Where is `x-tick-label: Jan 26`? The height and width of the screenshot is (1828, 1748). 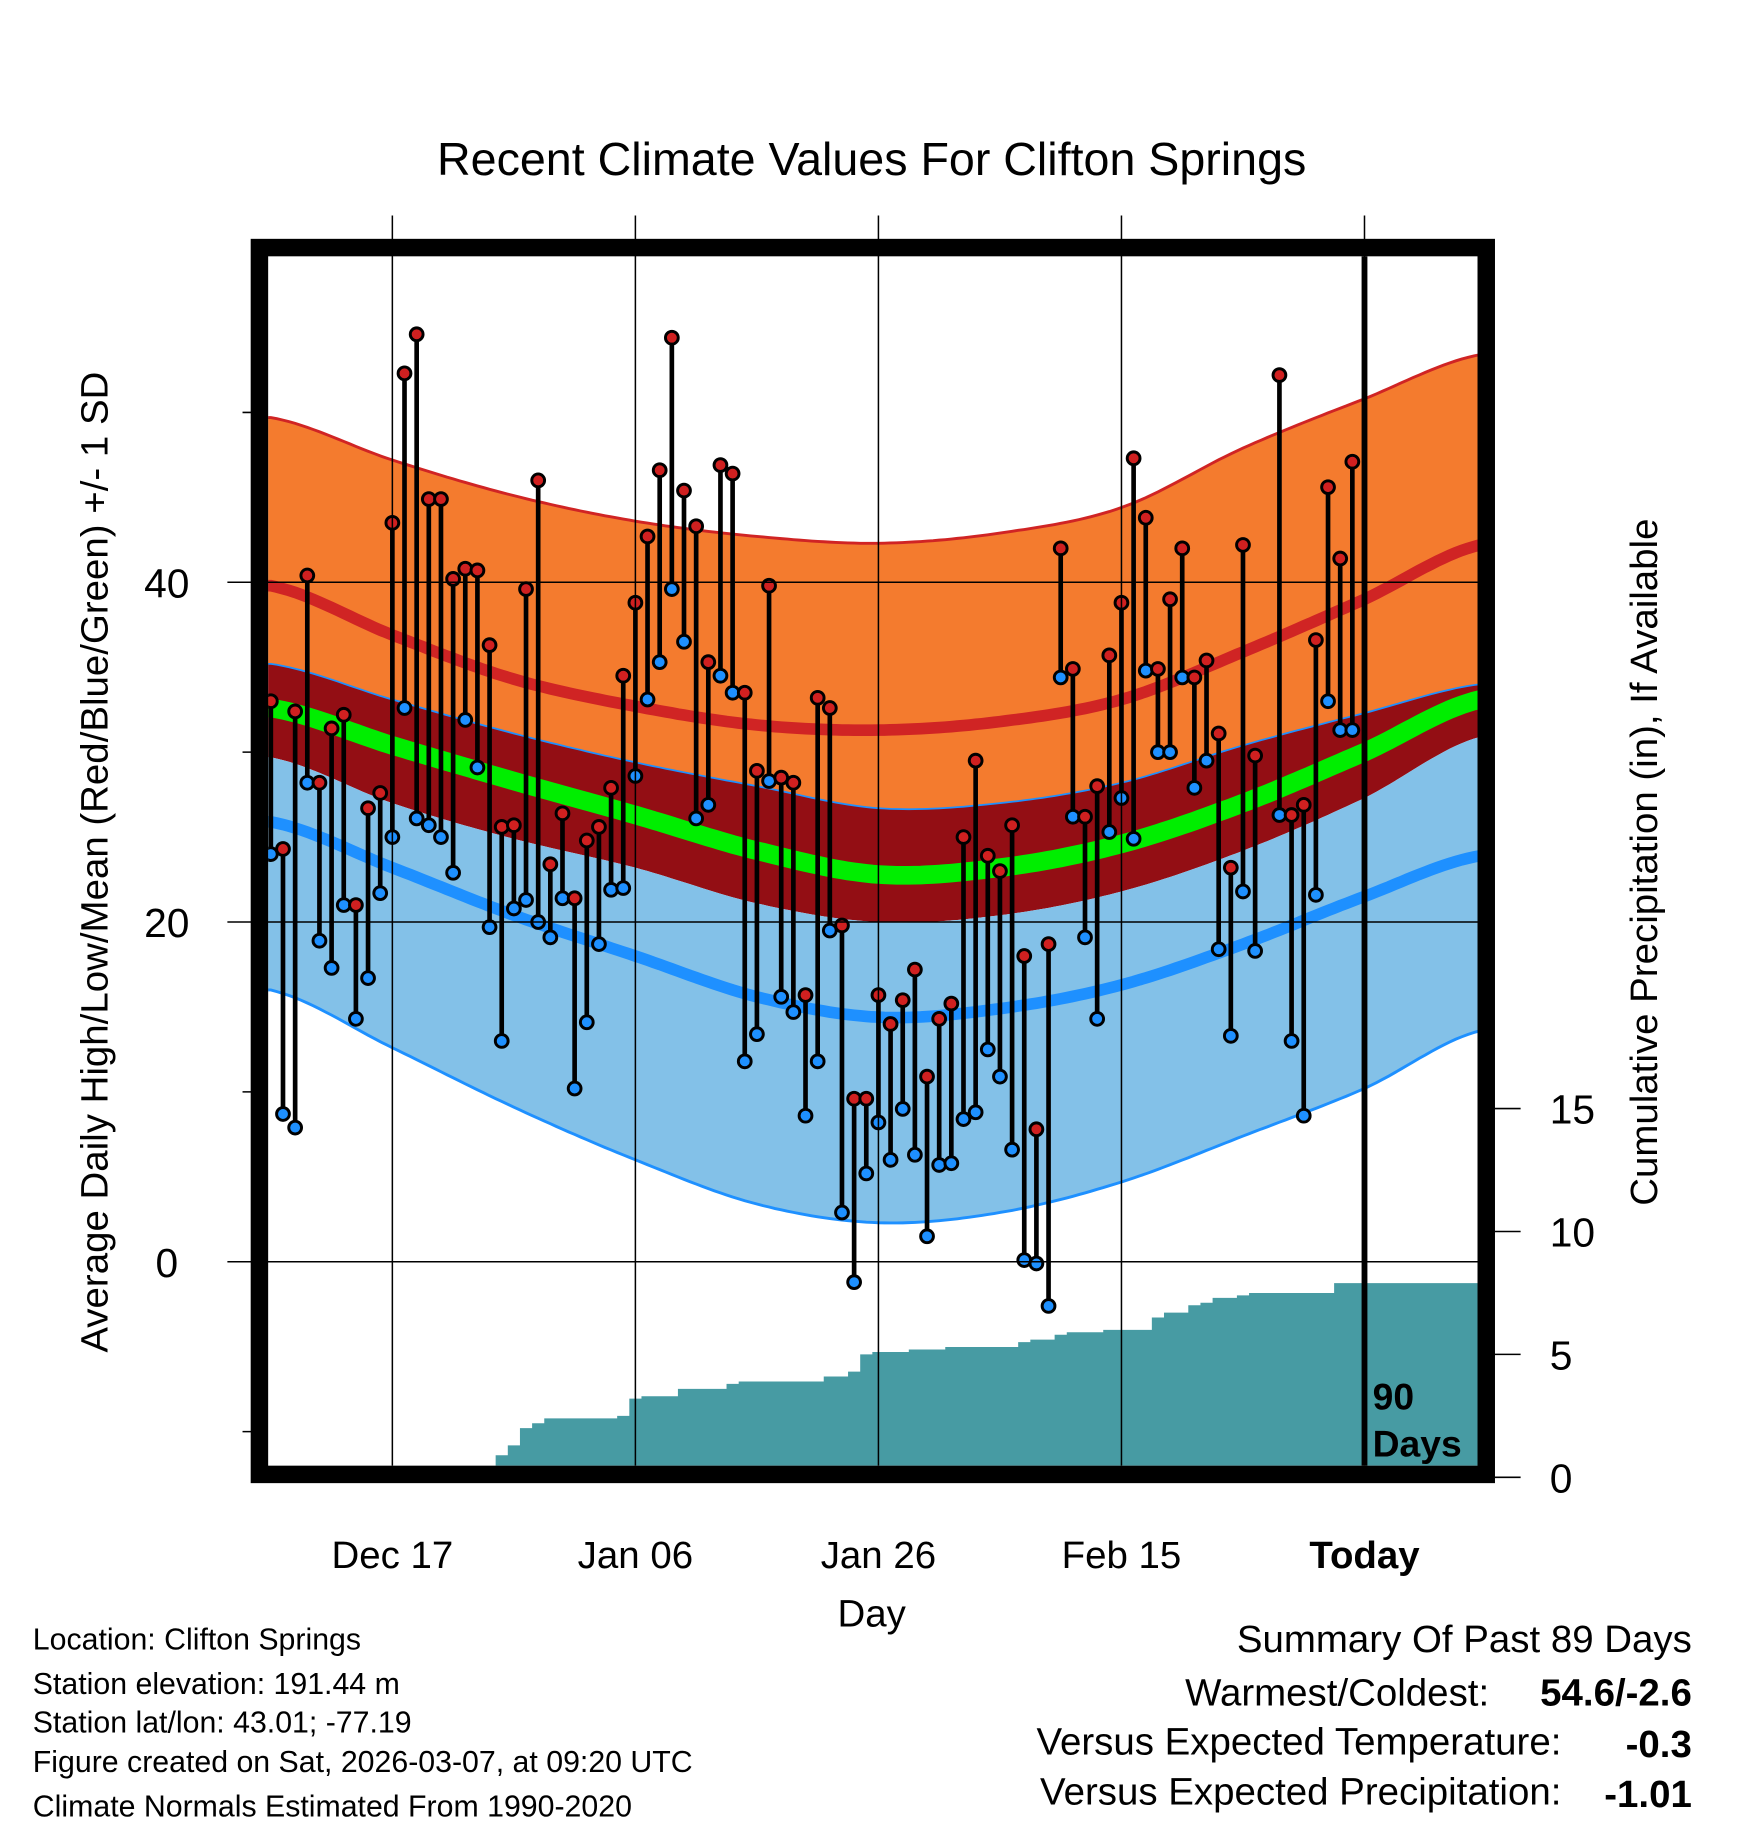
x-tick-label: Jan 26 is located at coordinates (878, 1555).